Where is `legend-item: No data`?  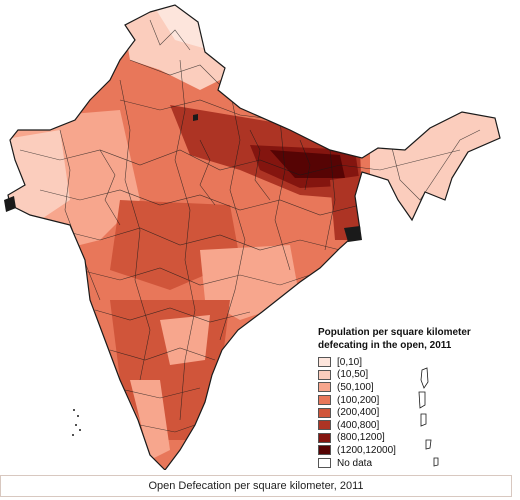 legend-item: No data is located at coordinates (418, 463).